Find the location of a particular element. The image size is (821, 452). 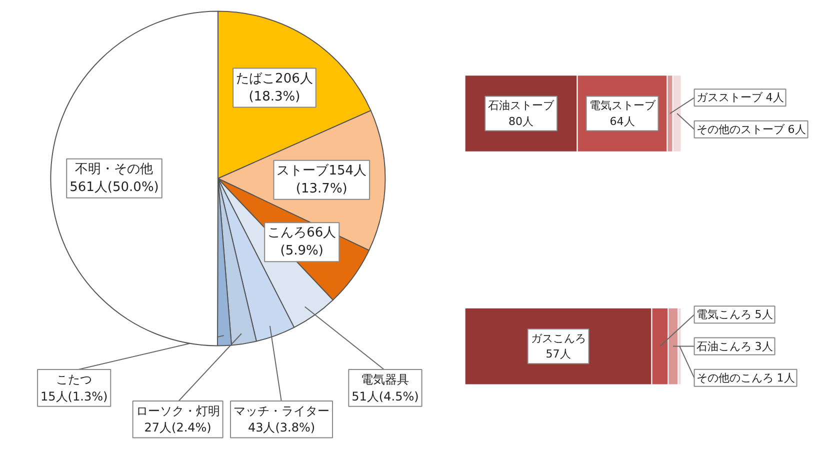

slice-label: 不明・その他 is located at coordinates (114, 169).